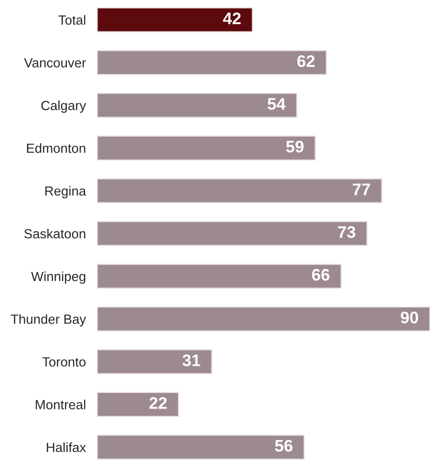 The image size is (432, 460). I want to click on data-label: 59, so click(295, 146).